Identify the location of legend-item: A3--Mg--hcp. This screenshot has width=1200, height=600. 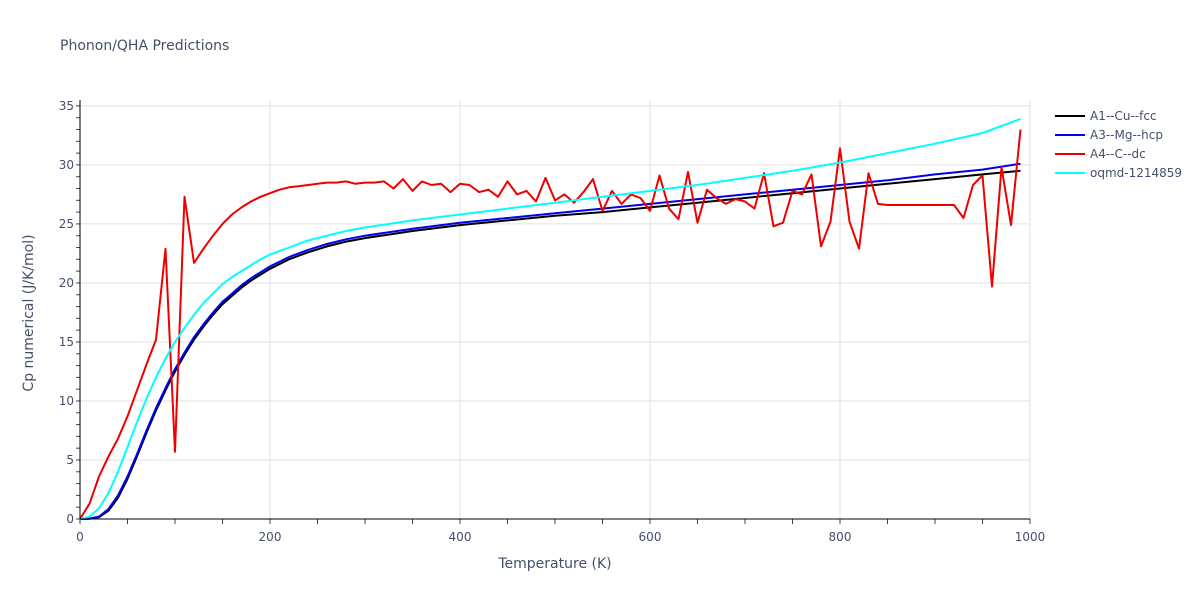
(1109, 135).